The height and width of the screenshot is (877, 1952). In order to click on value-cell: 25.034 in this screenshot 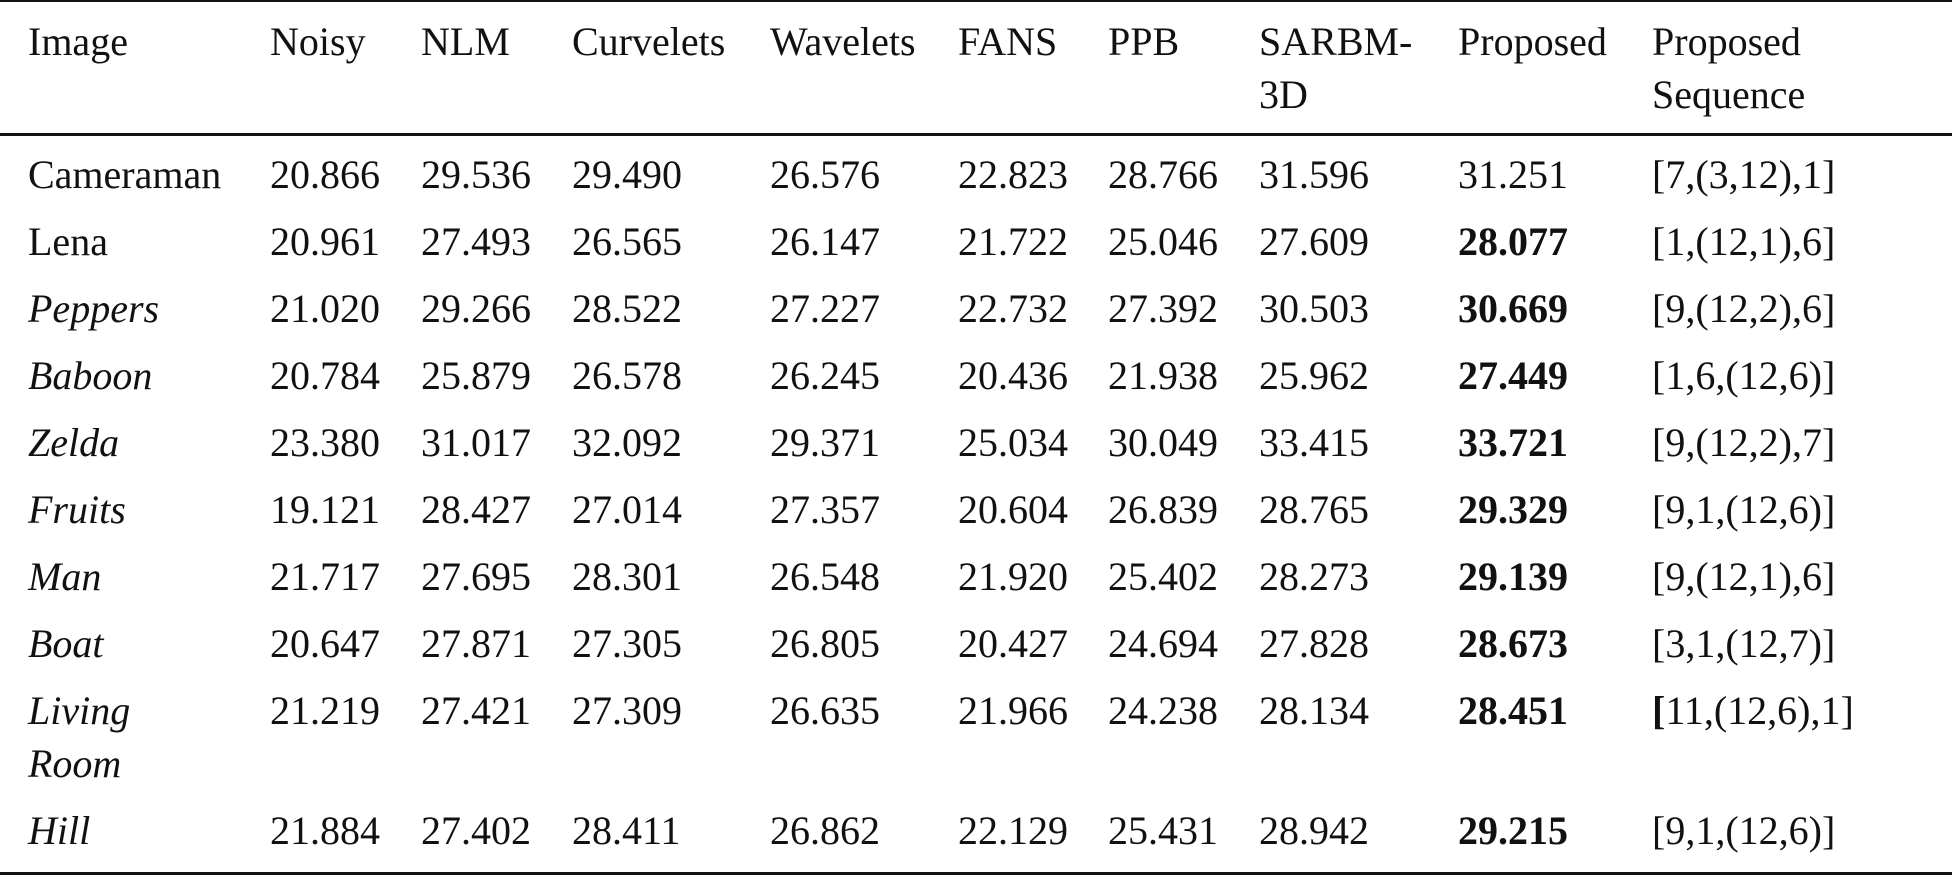, I will do `click(1013, 442)`.